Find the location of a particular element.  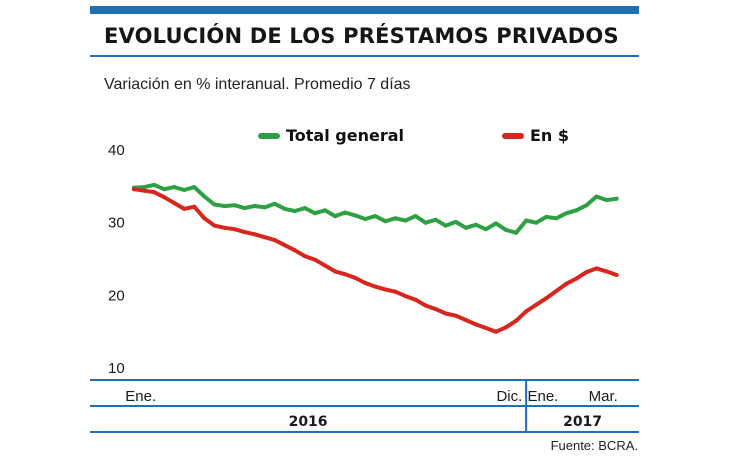

x-tick-label-1: Dic. is located at coordinates (509, 396).